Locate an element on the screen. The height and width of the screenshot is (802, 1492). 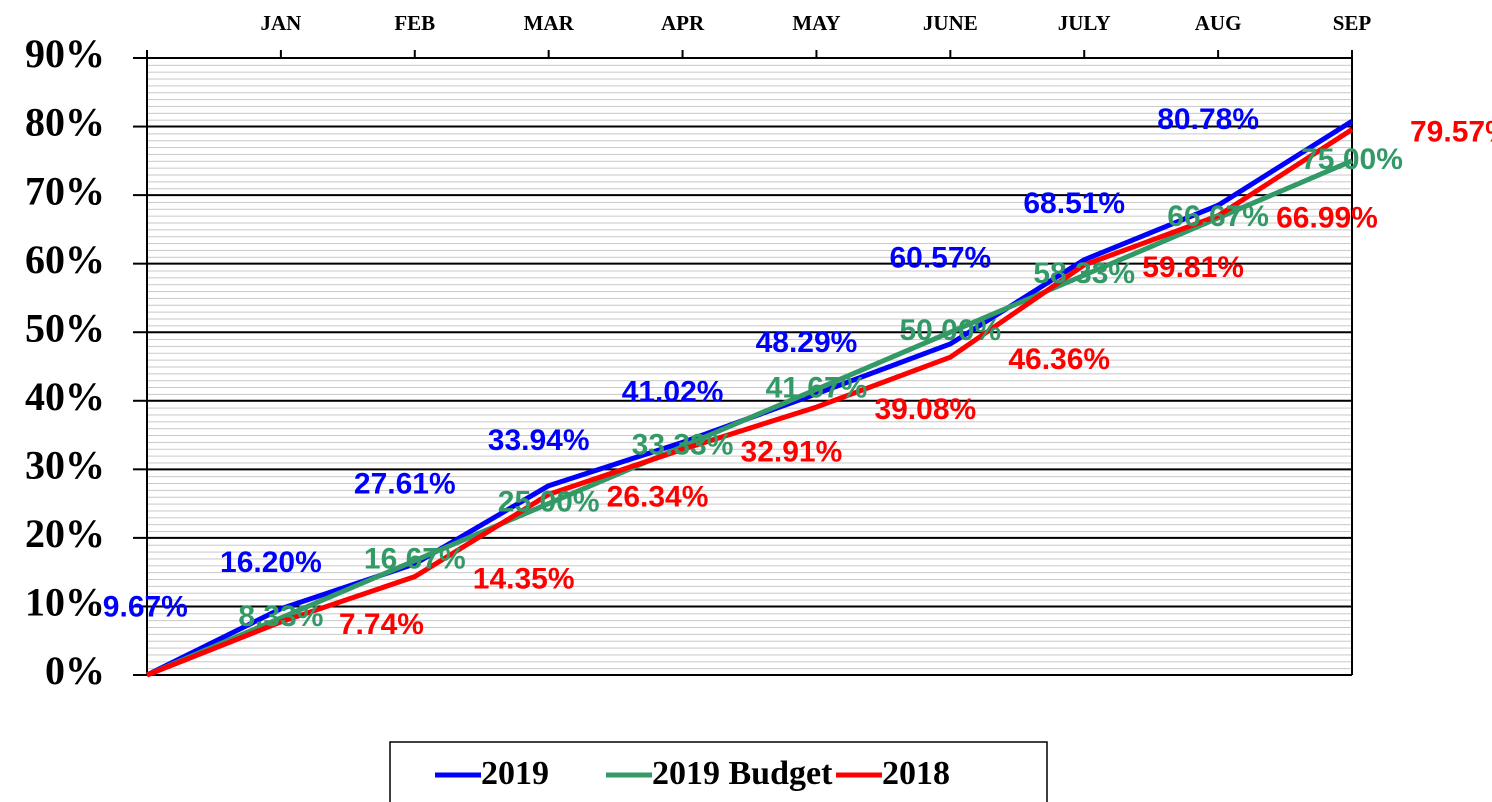
data-label: 66.67% is located at coordinates (1218, 216).